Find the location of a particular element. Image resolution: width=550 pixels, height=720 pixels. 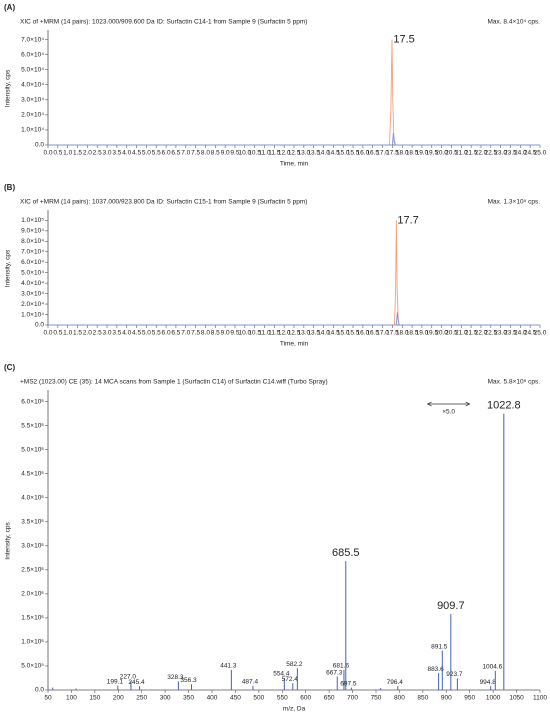

y-tick-label: 8.0×10⁴ is located at coordinates (32, 241).